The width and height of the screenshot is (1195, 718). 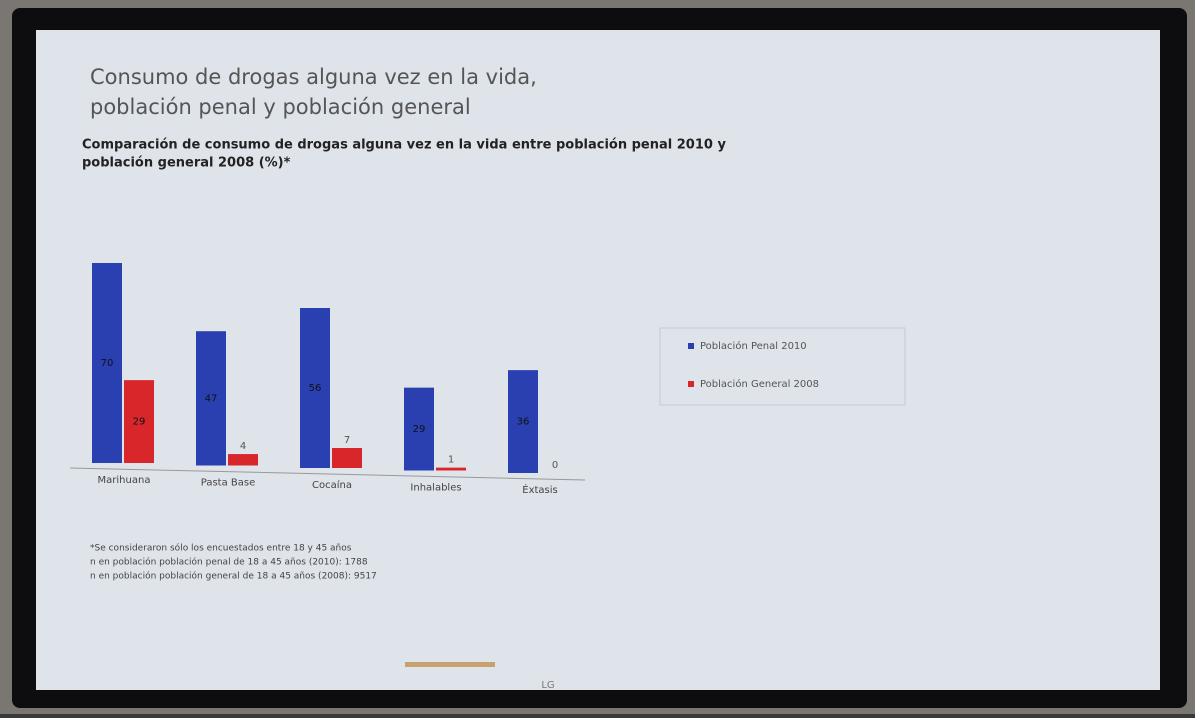 What do you see at coordinates (759, 384) in the screenshot?
I see `legend-label: Población General 2008` at bounding box center [759, 384].